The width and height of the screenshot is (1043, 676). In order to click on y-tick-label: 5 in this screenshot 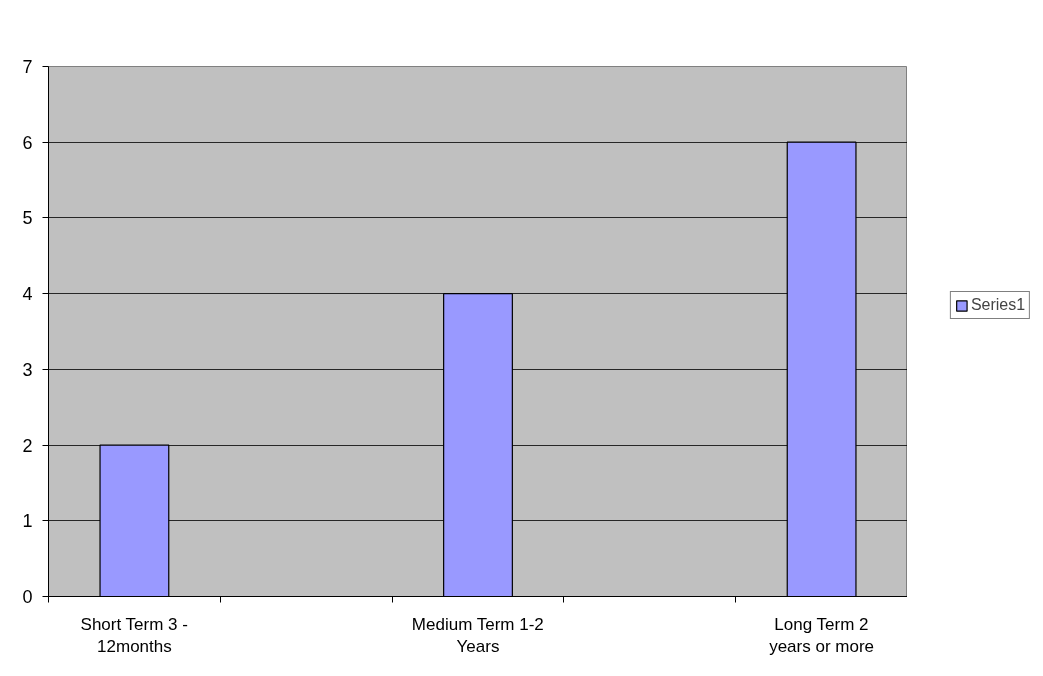, I will do `click(27, 218)`.